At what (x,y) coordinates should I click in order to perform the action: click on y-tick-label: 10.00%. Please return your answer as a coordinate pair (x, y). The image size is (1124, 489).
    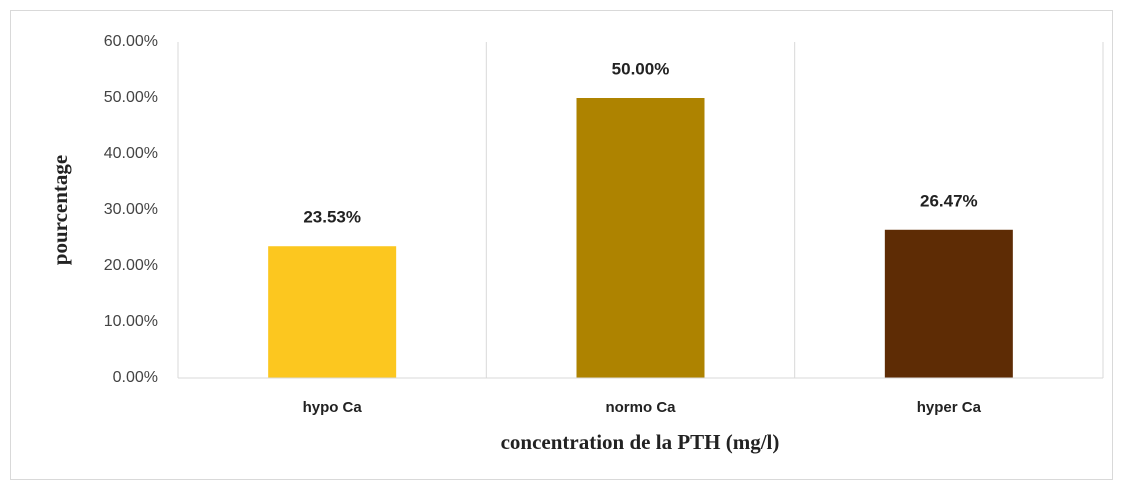
    Looking at the image, I should click on (131, 321).